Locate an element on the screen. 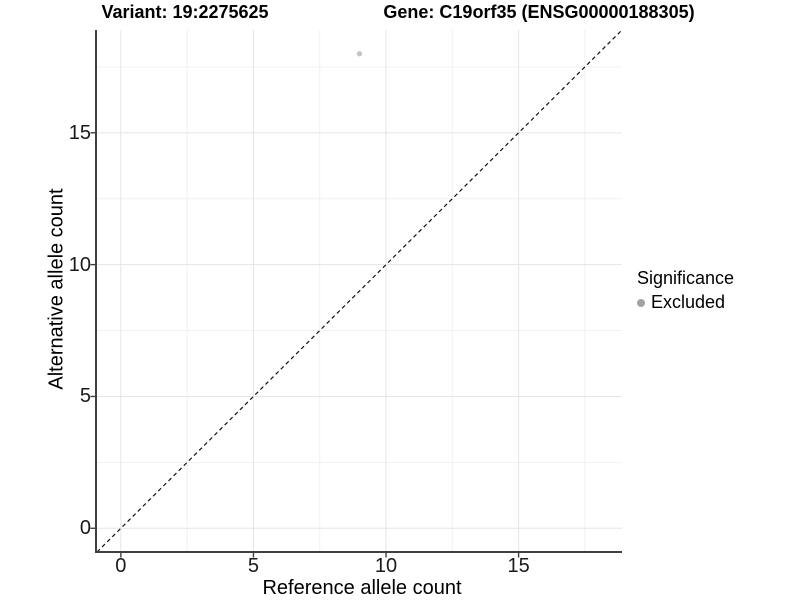 The height and width of the screenshot is (600, 800). x-axis-title: Reference allele count is located at coordinates (362, 588).